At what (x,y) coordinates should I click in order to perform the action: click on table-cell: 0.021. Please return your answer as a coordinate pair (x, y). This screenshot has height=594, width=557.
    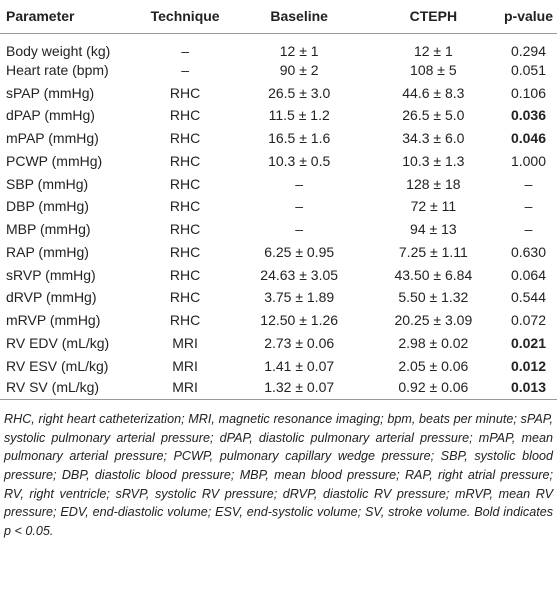
    Looking at the image, I should click on (528, 342).